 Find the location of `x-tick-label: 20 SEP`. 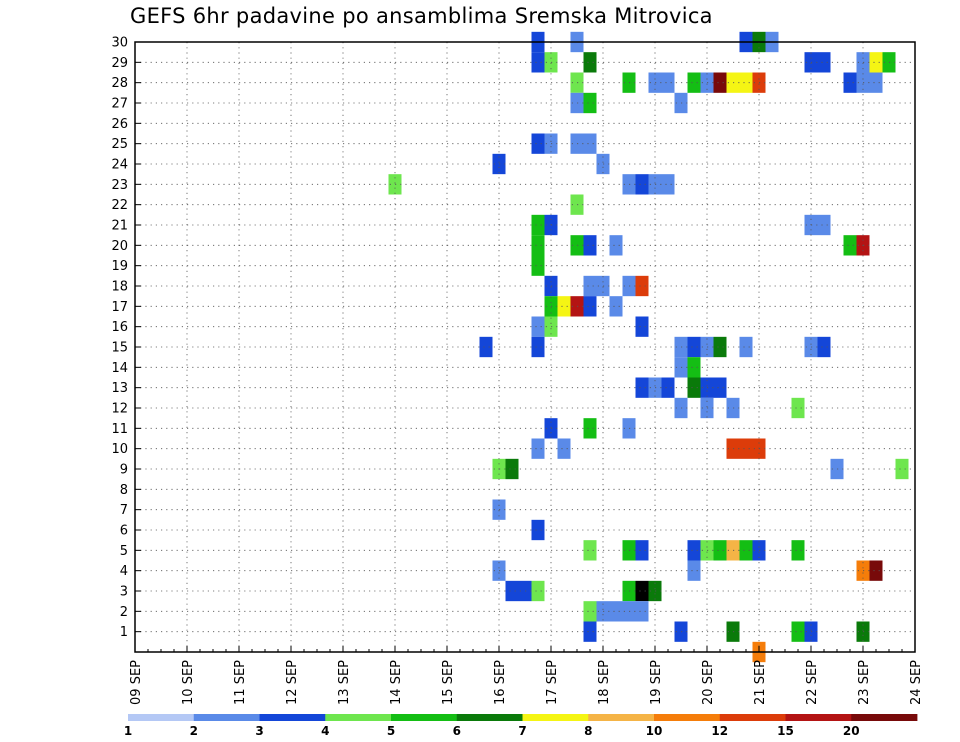

x-tick-label: 20 SEP is located at coordinates (708, 682).